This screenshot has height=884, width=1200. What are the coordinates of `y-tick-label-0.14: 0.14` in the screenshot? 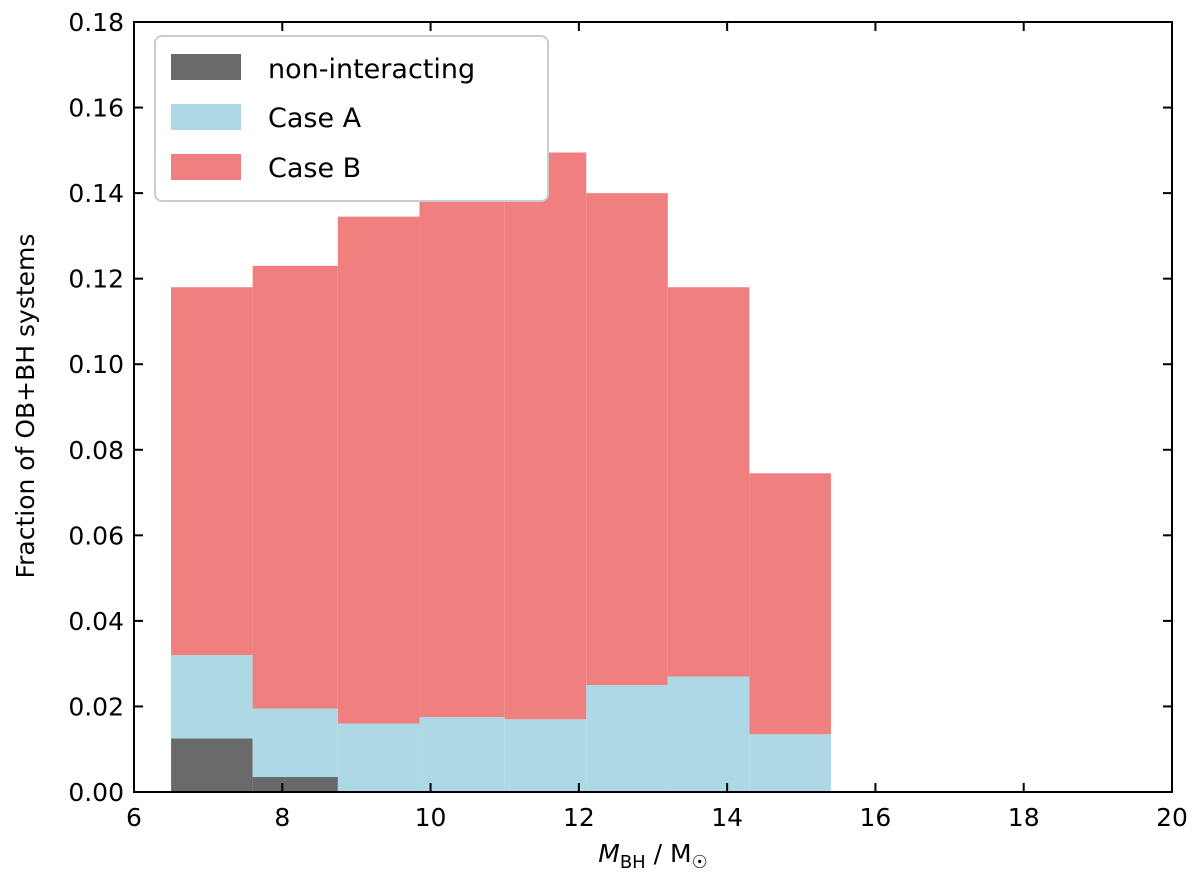 It's located at (96, 193).